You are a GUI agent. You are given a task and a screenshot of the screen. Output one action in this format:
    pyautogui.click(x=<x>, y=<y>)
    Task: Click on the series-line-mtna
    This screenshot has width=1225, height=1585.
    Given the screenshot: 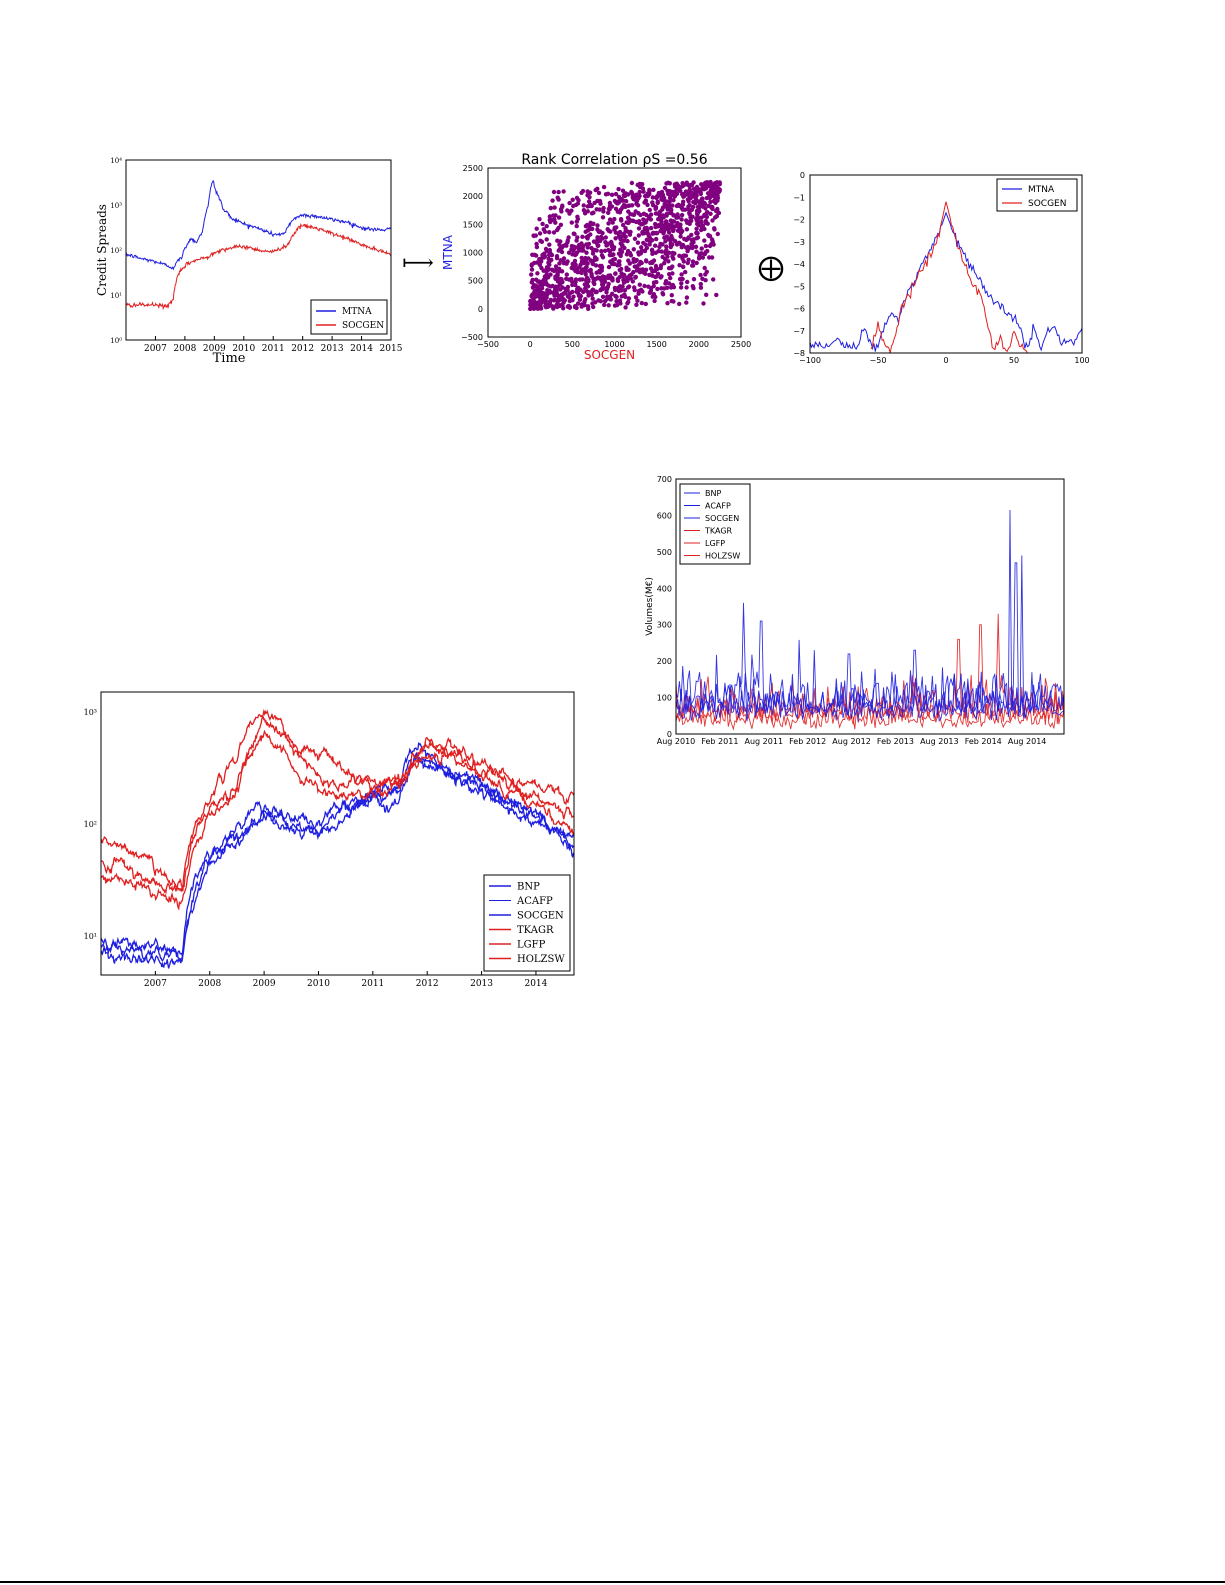 What is the action you would take?
    pyautogui.click(x=258, y=225)
    